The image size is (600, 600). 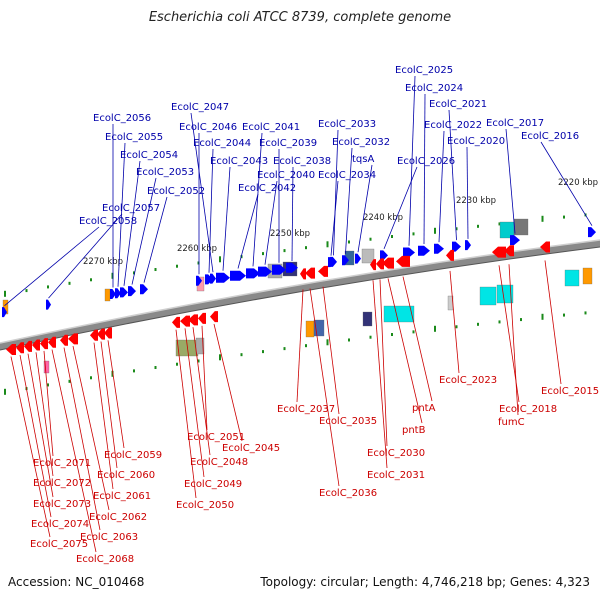 What do you see at coordinates (193, 320) in the screenshot?
I see `gene-arrow-ecolc_2048` at bounding box center [193, 320].